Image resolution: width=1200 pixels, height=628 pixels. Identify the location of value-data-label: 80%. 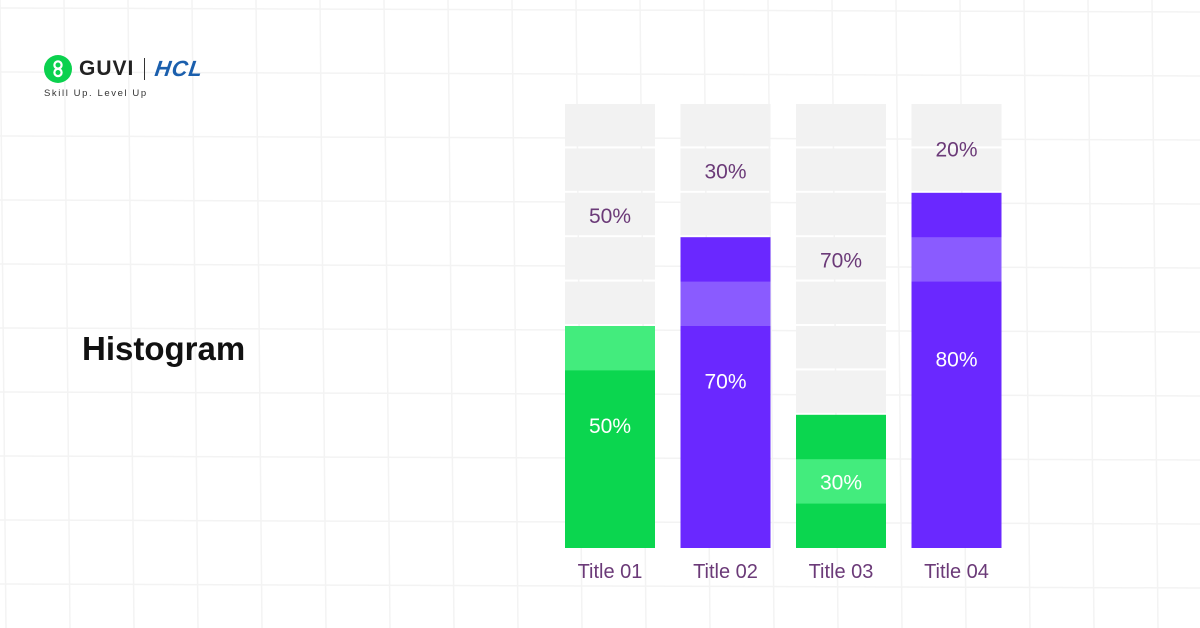
(956, 359).